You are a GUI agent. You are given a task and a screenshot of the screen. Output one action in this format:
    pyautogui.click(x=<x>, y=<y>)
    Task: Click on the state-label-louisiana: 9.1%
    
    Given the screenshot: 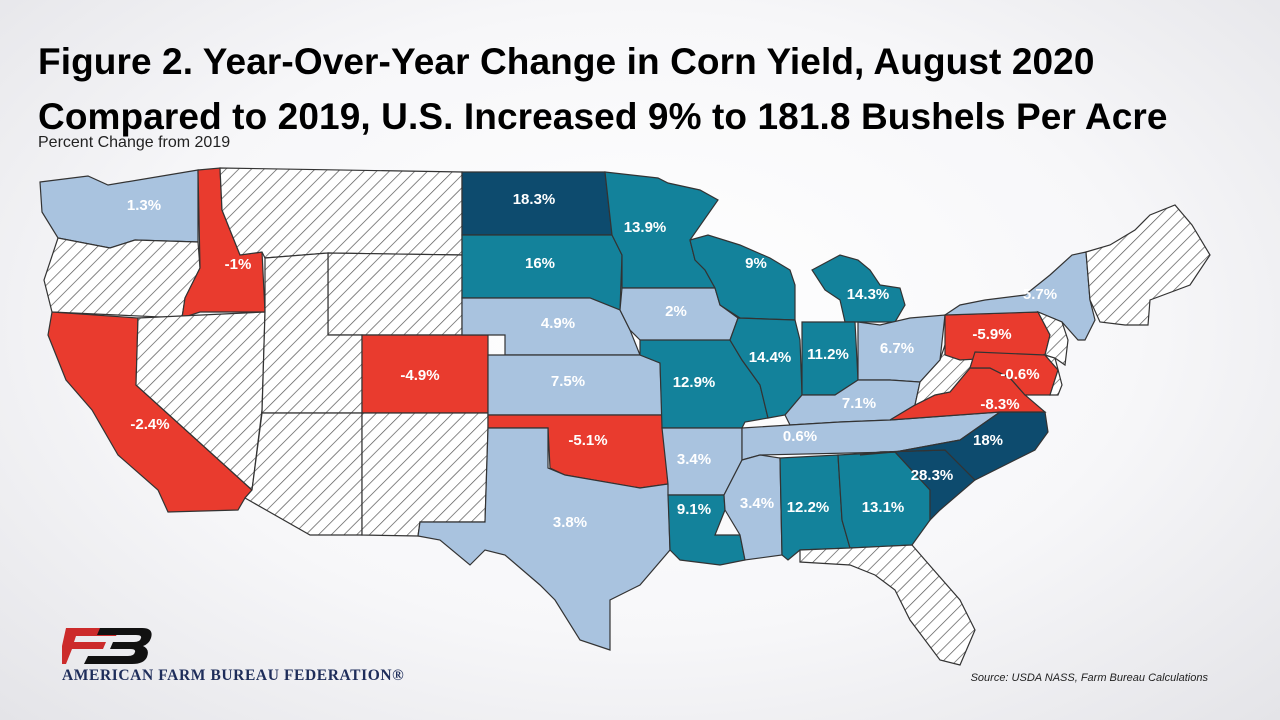 What is the action you would take?
    pyautogui.click(x=694, y=509)
    